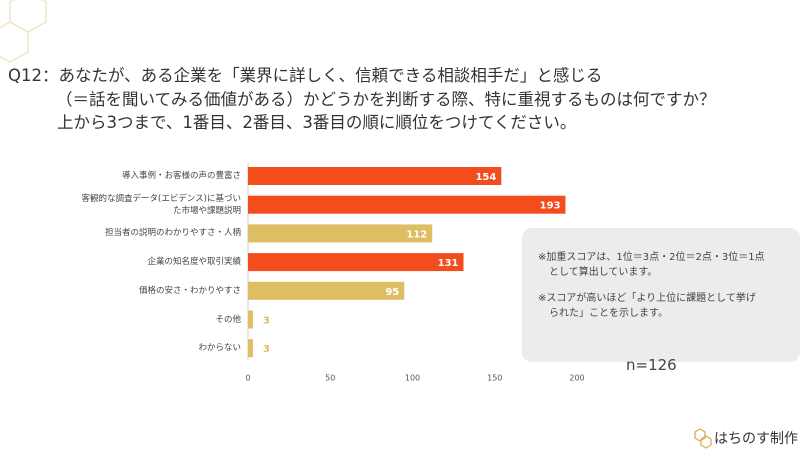 This screenshot has height=454, width=810. Describe the element at coordinates (576, 378) in the screenshot. I see `x-tick-label: 200` at that location.